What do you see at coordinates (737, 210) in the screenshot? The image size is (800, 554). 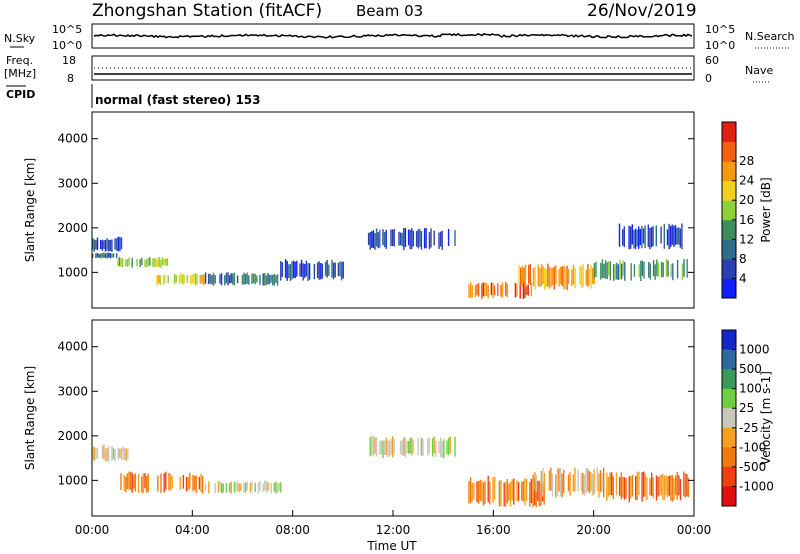 I see `power-colorbar: 4 8 12 16 20 24 28` at bounding box center [737, 210].